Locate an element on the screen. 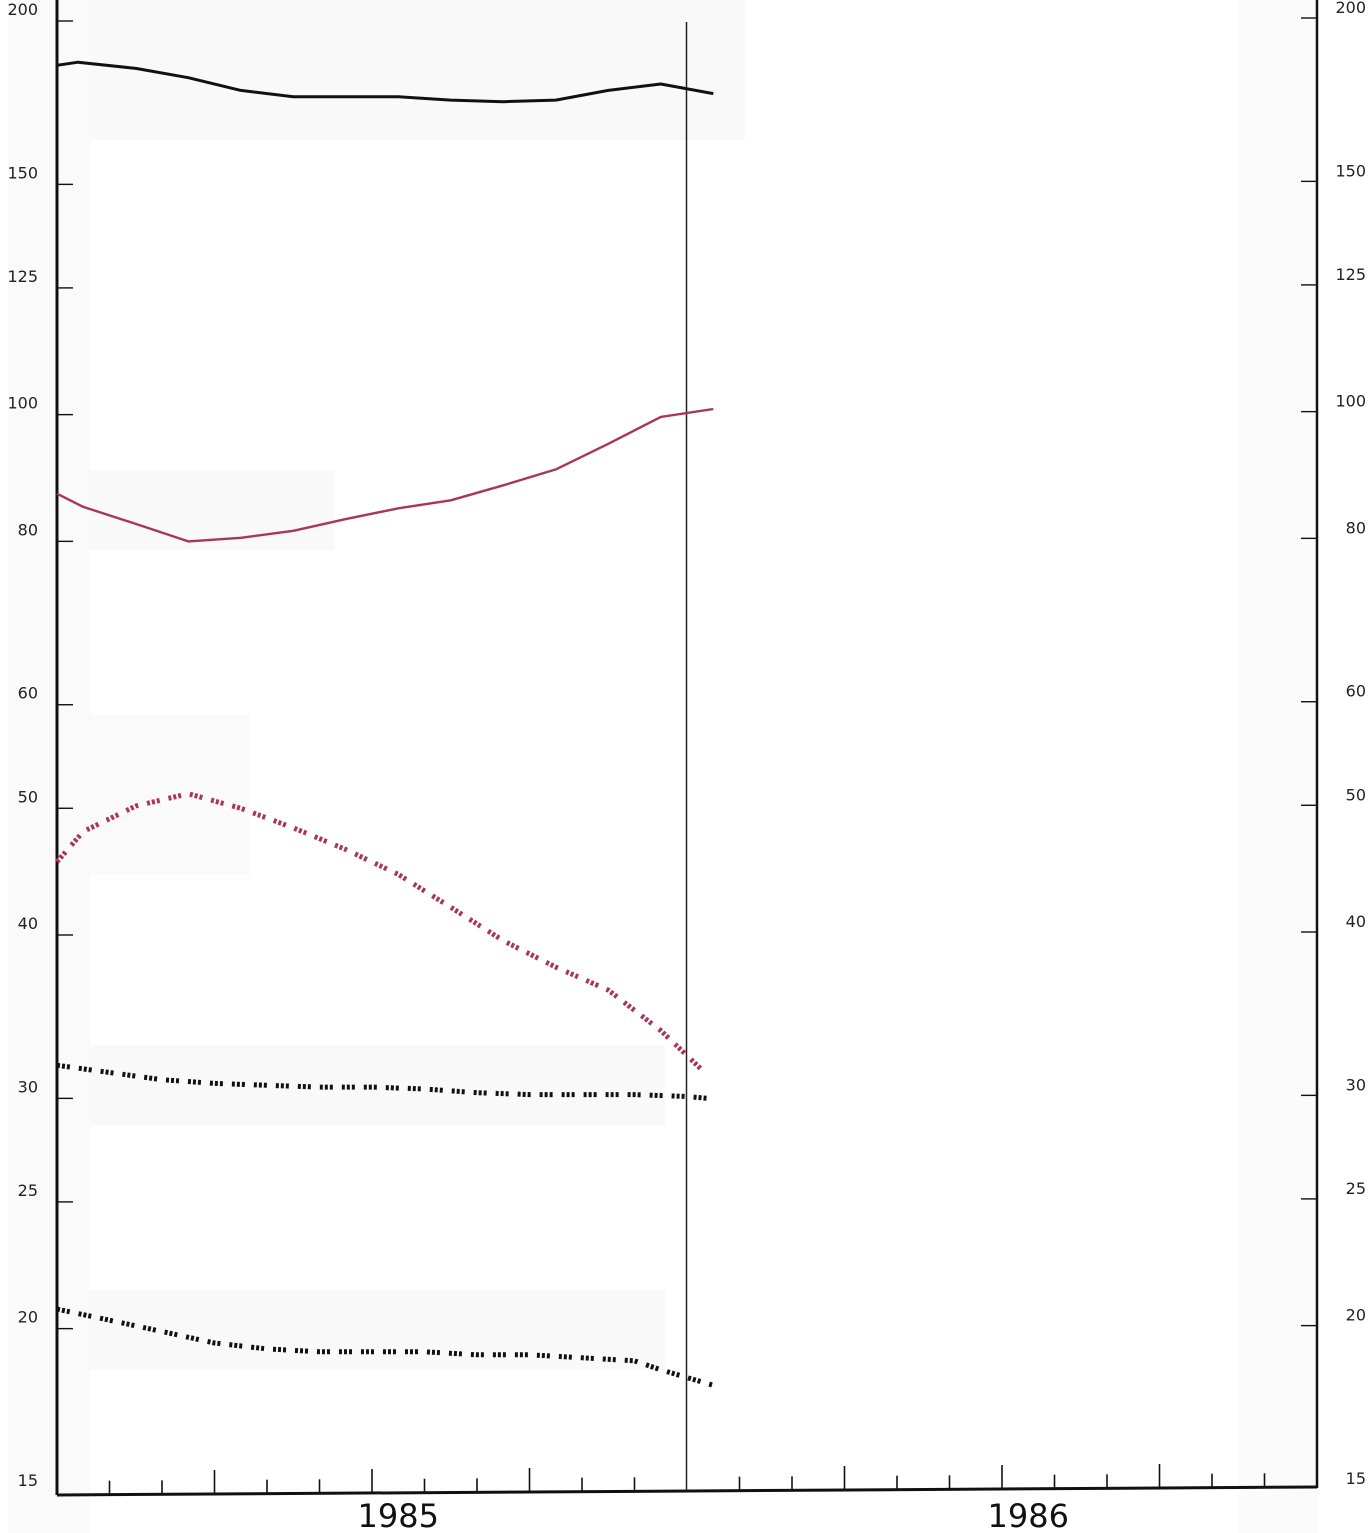 This screenshot has height=1533, width=1369. y-tick-label-left: 100 is located at coordinates (22, 403).